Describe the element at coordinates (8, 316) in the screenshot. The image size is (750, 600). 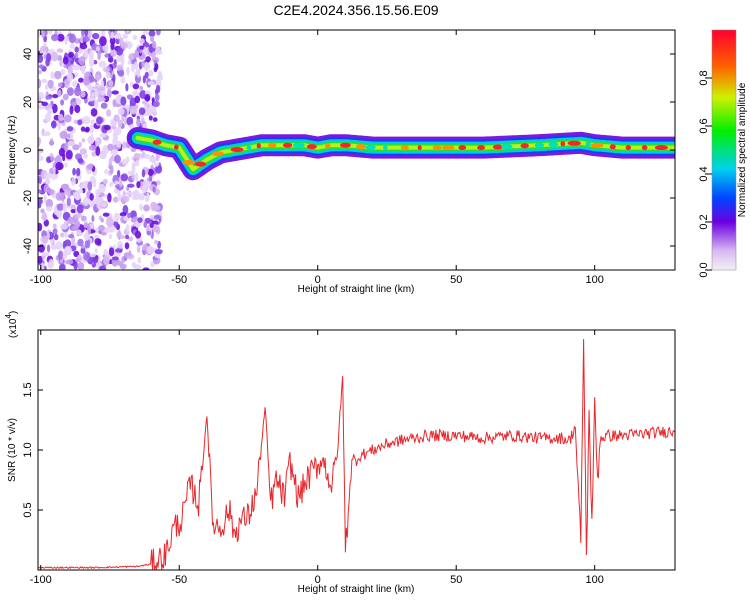
I see `snr-multiplier-exp: 4` at that location.